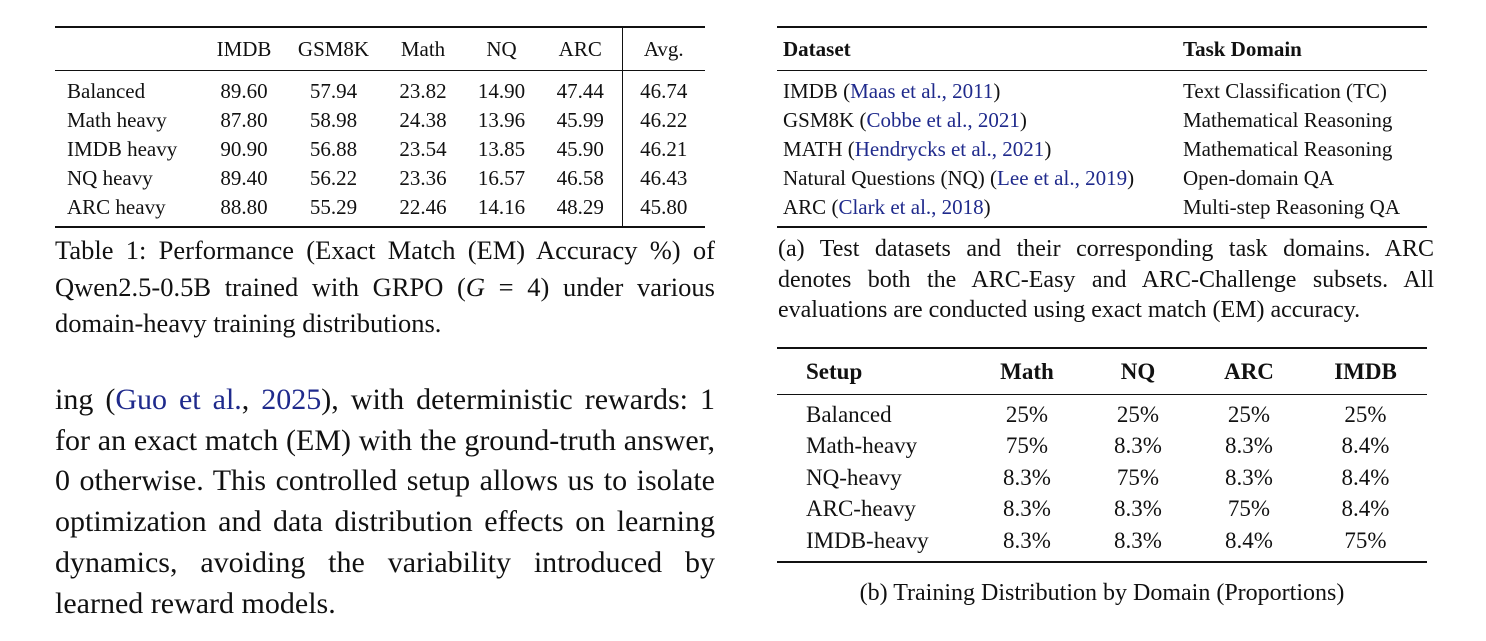 This screenshot has height=641, width=1486. What do you see at coordinates (663, 120) in the screenshot?
I see `table-cell: 46.22` at bounding box center [663, 120].